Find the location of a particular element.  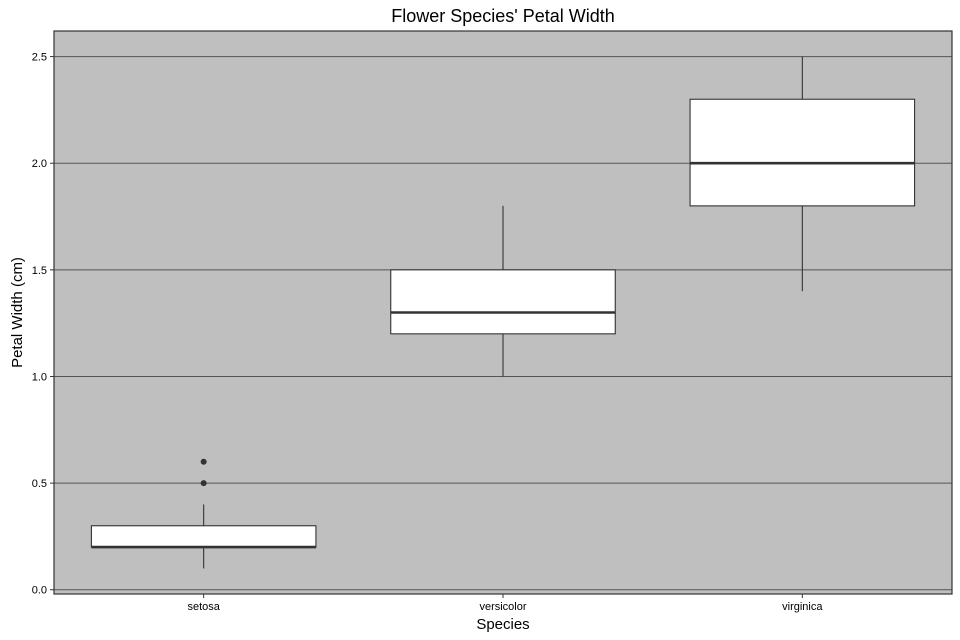

iqr-box-setosa is located at coordinates (203, 536).